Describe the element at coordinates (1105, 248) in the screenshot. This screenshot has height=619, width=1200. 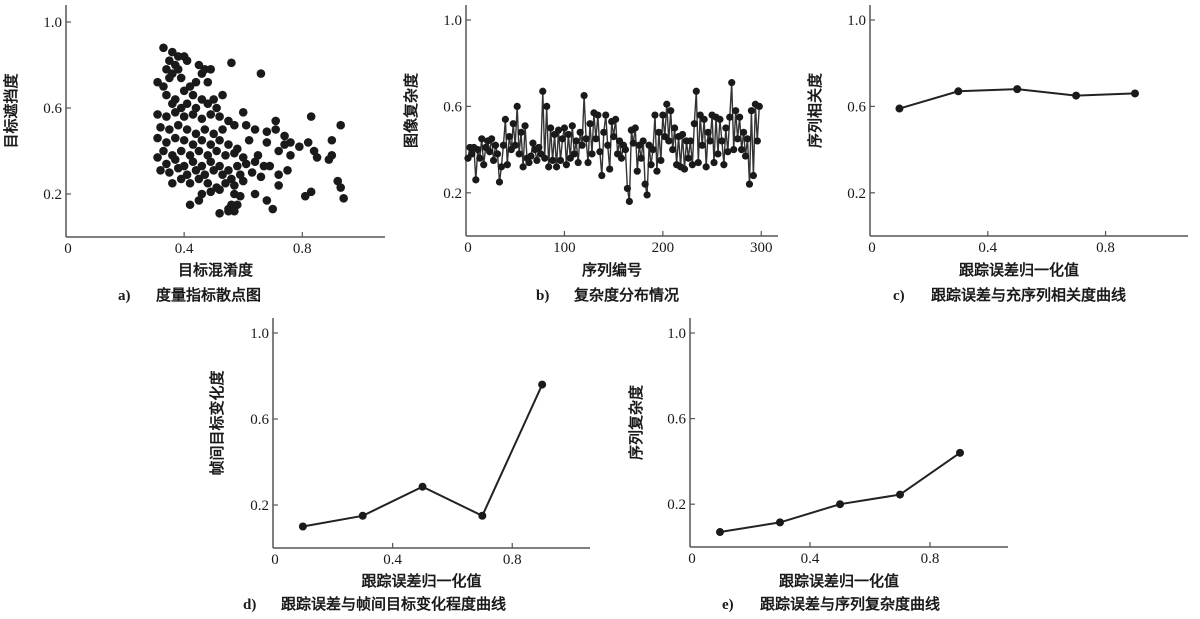
I see `x-tick-label: 0.8` at that location.